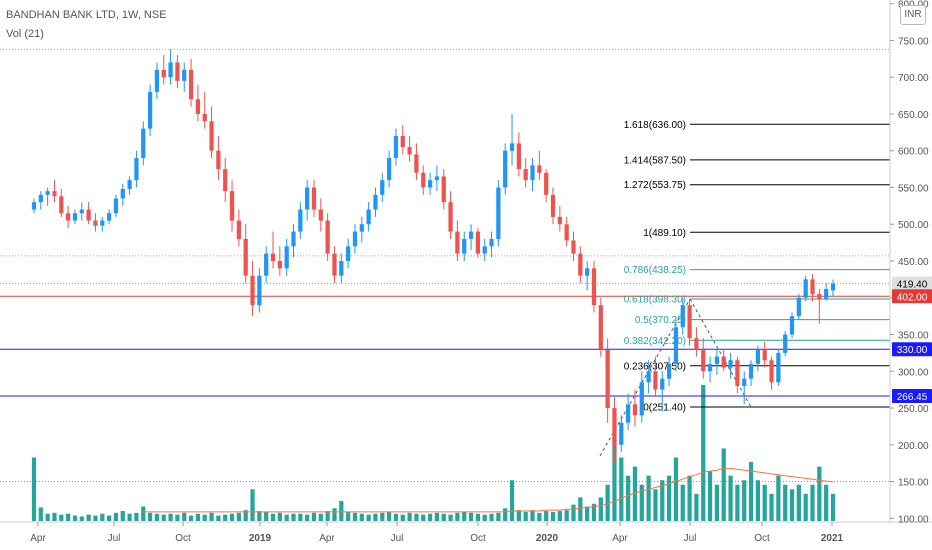  Describe the element at coordinates (437, 533) in the screenshot. I see `time-axis: Apr Jul Oct 2019 Apr Jul Oct 2020 Apr Jul Oct 2021` at that location.